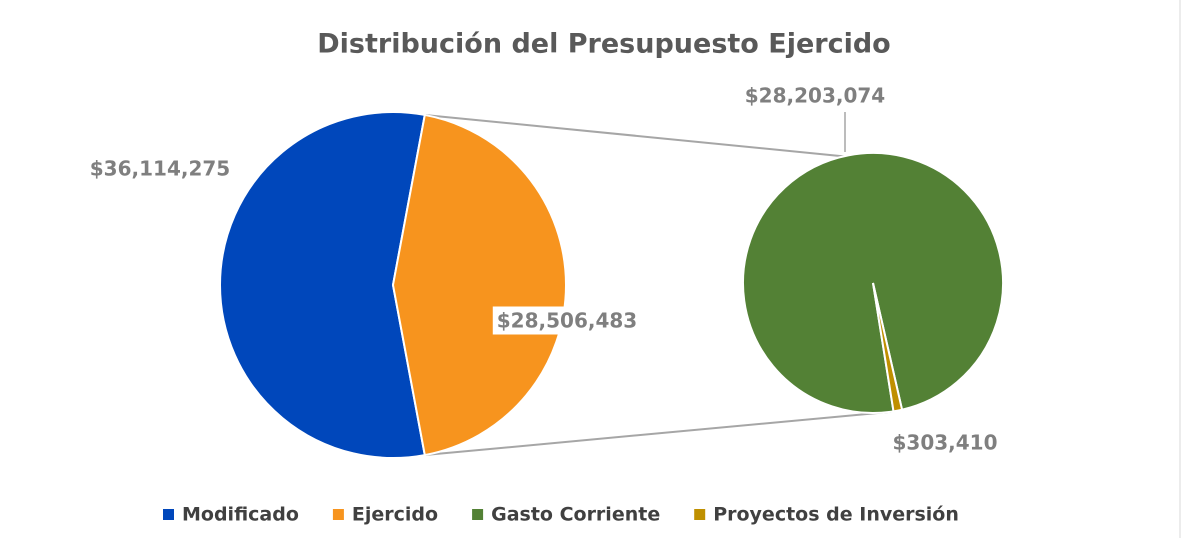 This screenshot has height=538, width=1182. I want to click on legend-label: Proyectos de Inversión, so click(836, 515).